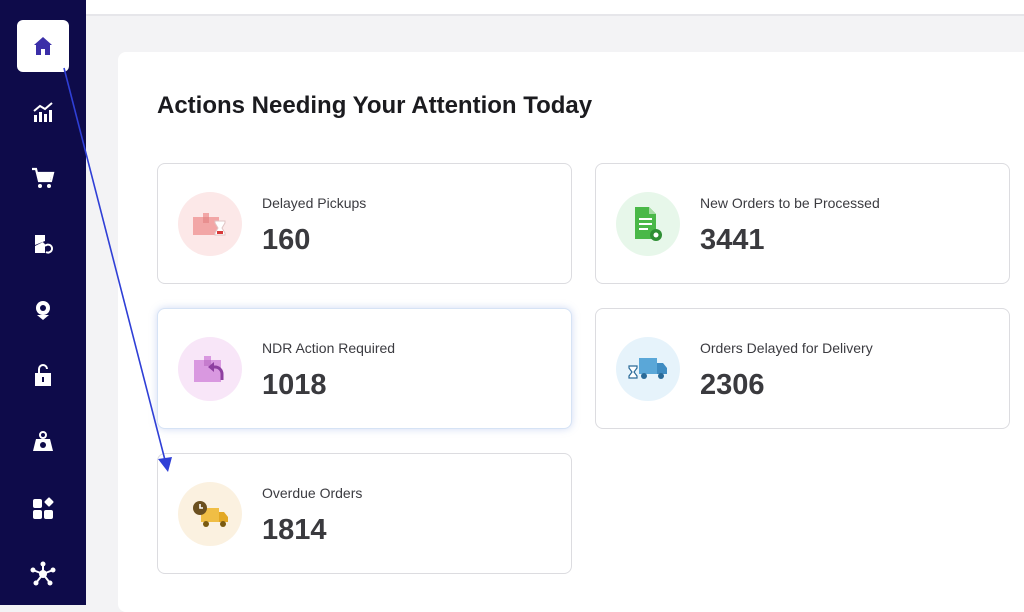 The image size is (1024, 612). Describe the element at coordinates (375, 105) in the screenshot. I see `page-title: Actions Needing Your Attention Today` at that location.